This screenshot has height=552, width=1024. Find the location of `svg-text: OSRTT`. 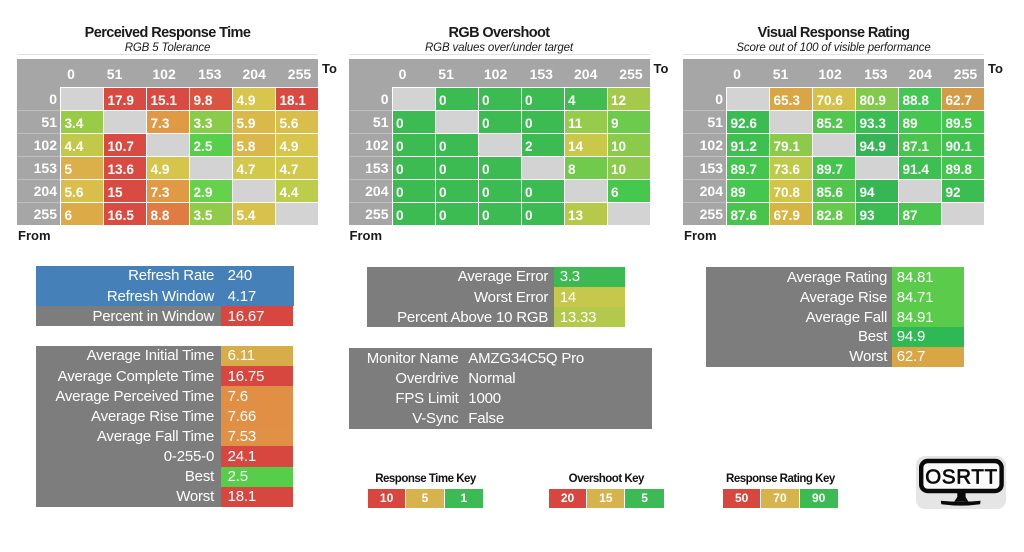

svg-text: OSRTT is located at coordinates (961, 476).